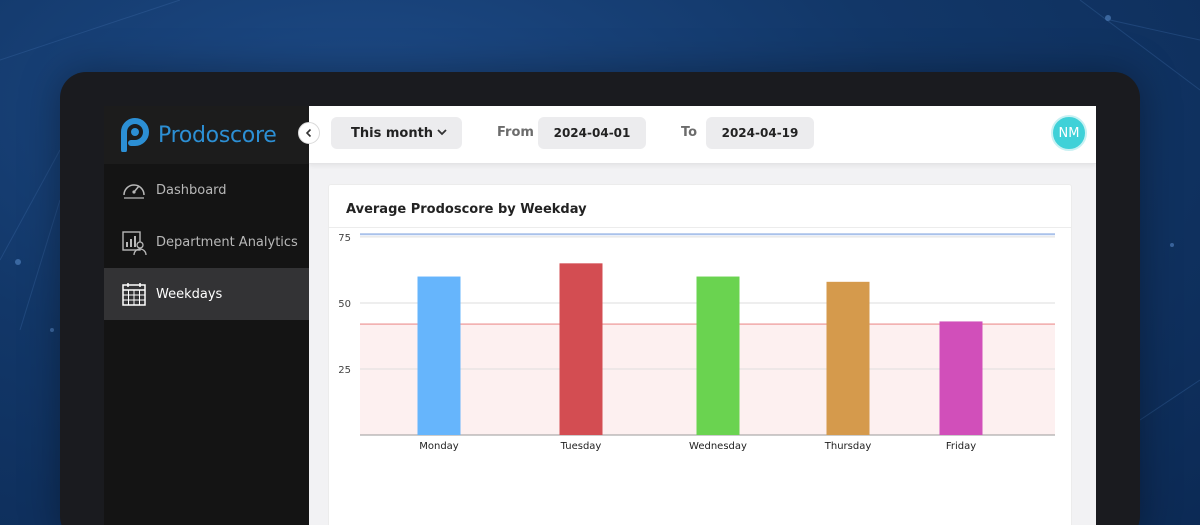 Image resolution: width=1200 pixels, height=525 pixels. I want to click on prodoscore-logo-icon, so click(135, 135).